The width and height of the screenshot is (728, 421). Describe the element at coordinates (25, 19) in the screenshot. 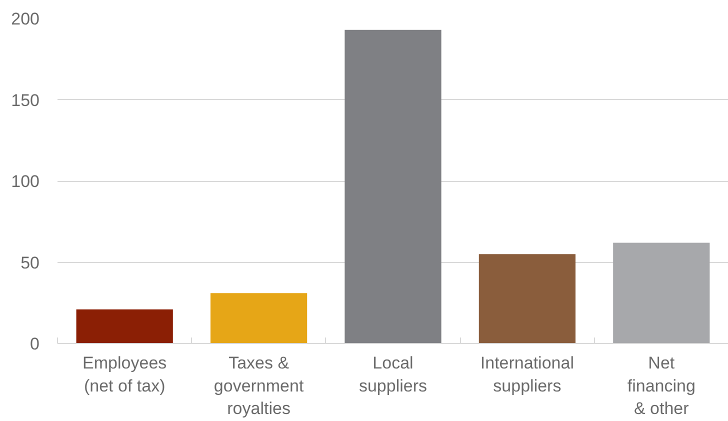

I see `y-tick-label: 200` at that location.